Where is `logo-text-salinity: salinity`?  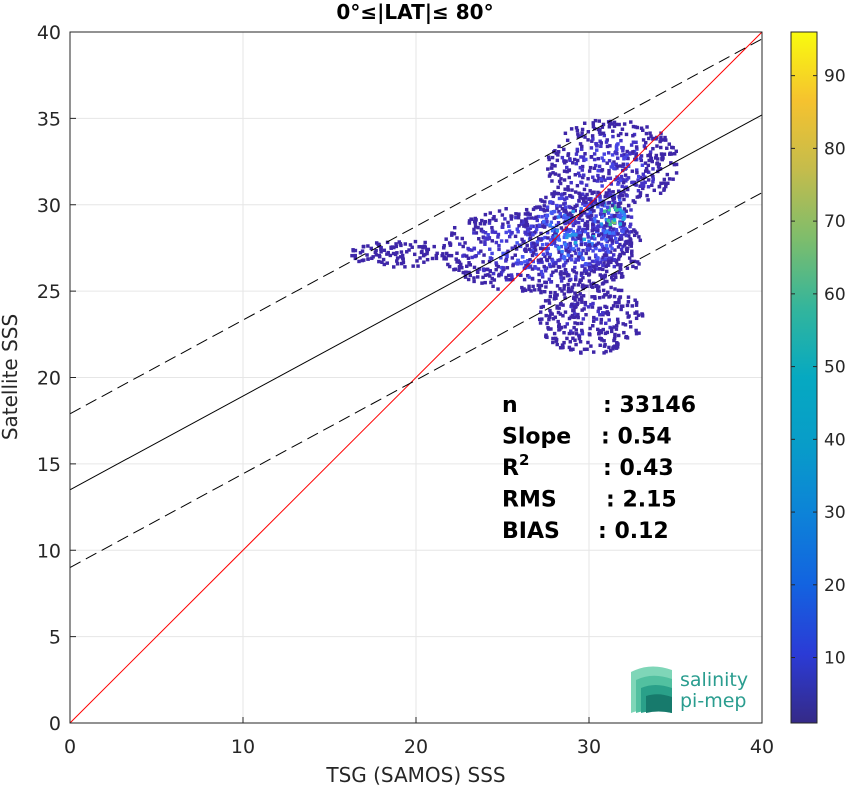
logo-text-salinity: salinity is located at coordinates (714, 680).